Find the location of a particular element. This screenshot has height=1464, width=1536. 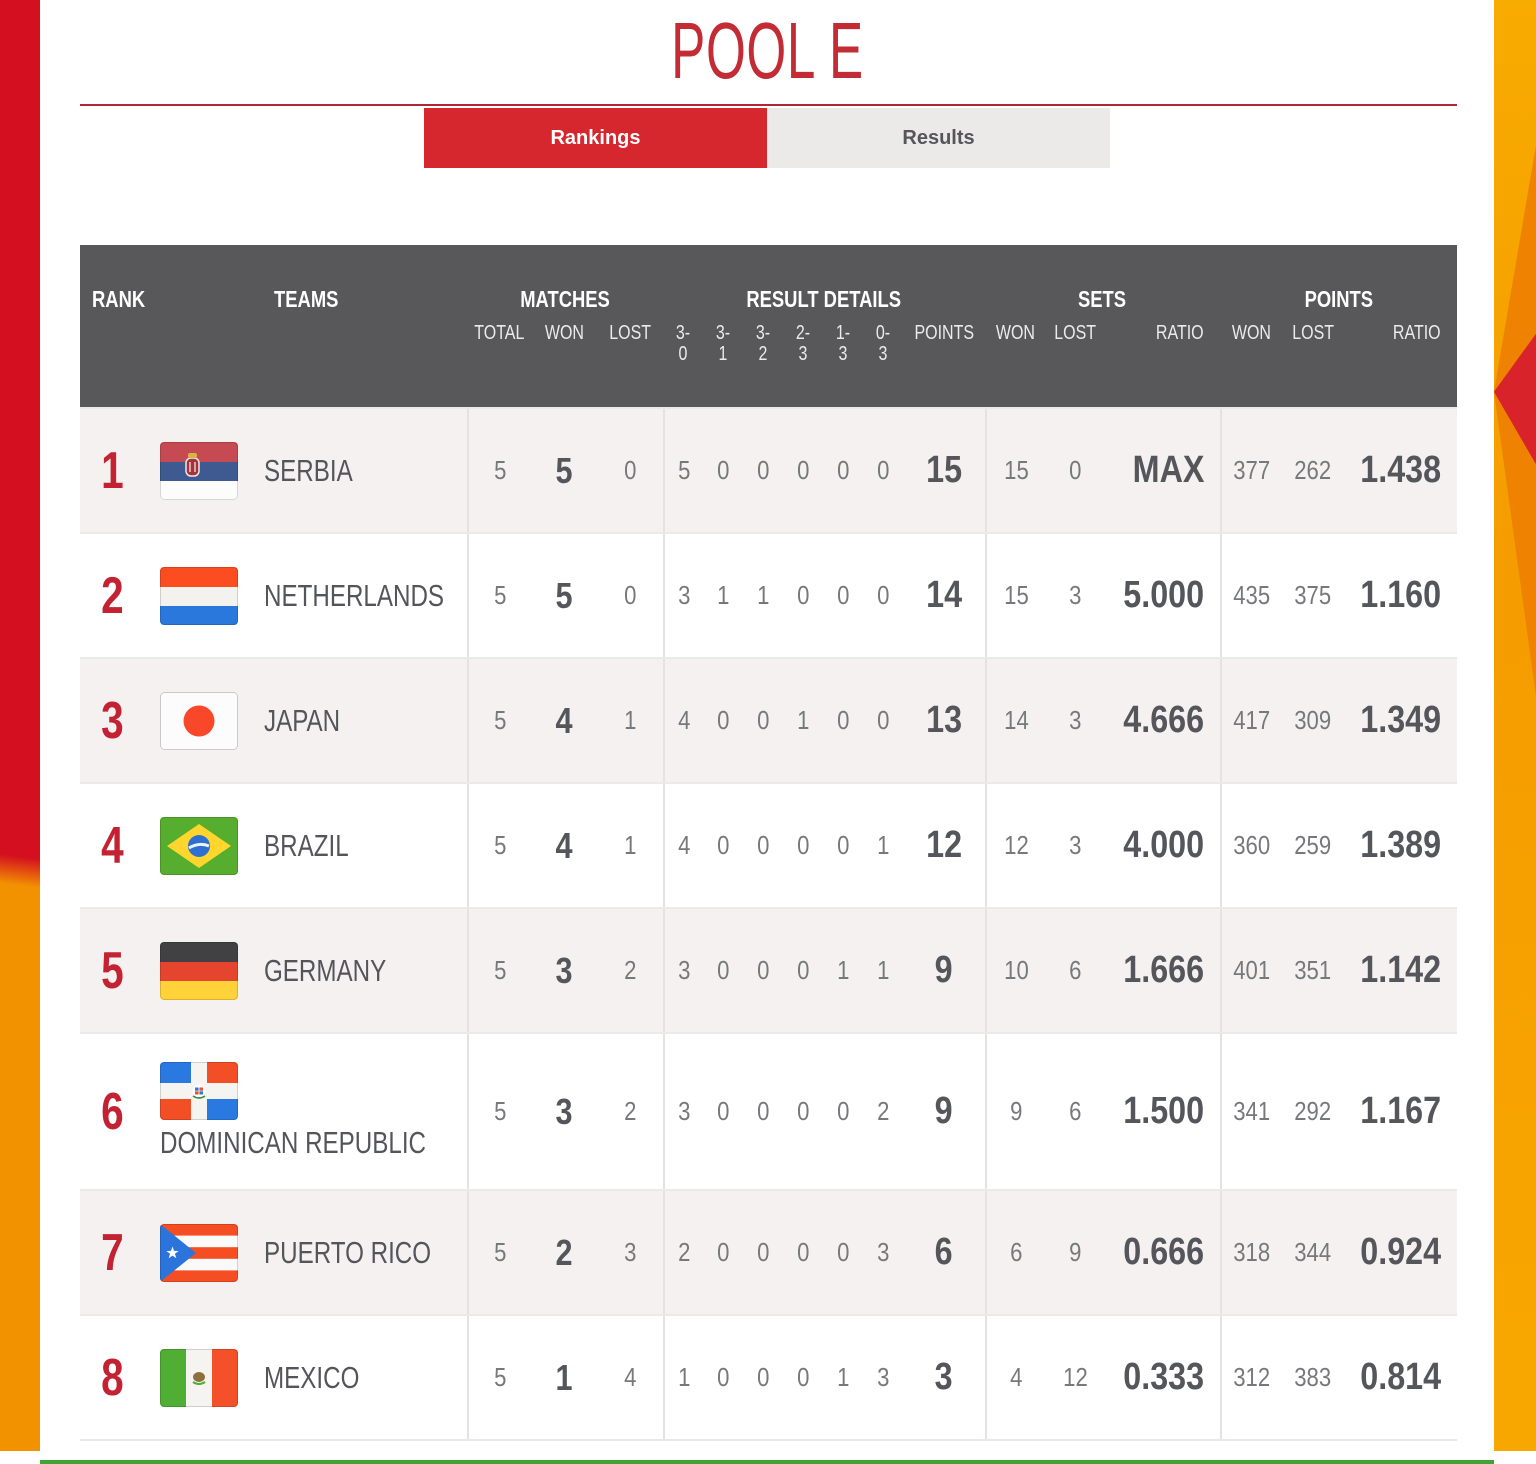

header-sets-lost: LOST is located at coordinates (1075, 333).